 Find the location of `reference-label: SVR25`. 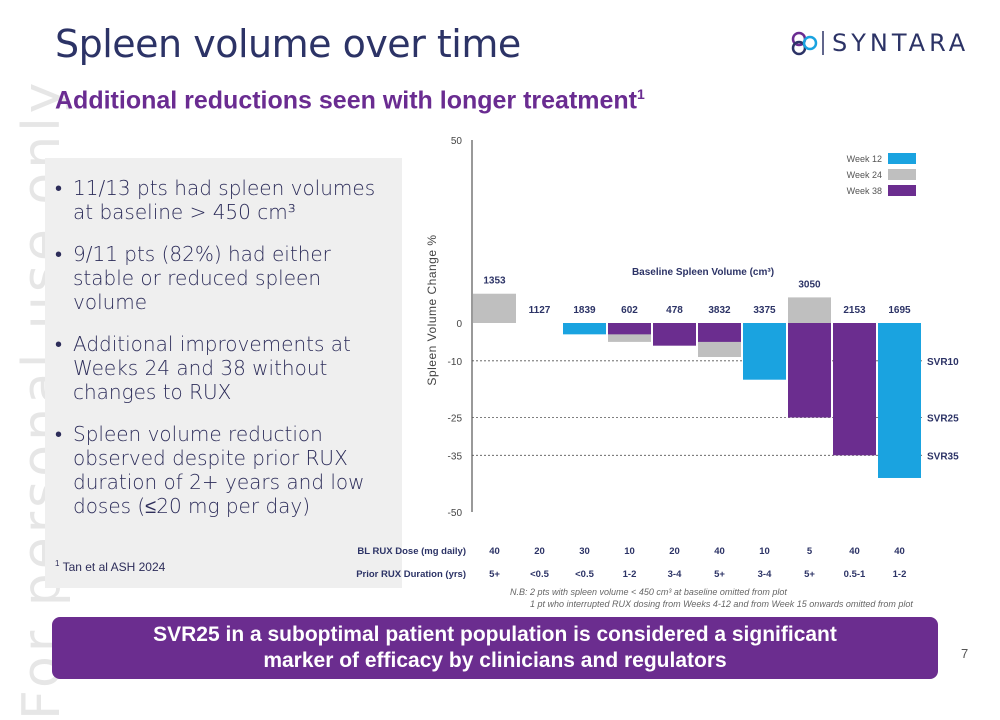

reference-label: SVR25 is located at coordinates (943, 419).